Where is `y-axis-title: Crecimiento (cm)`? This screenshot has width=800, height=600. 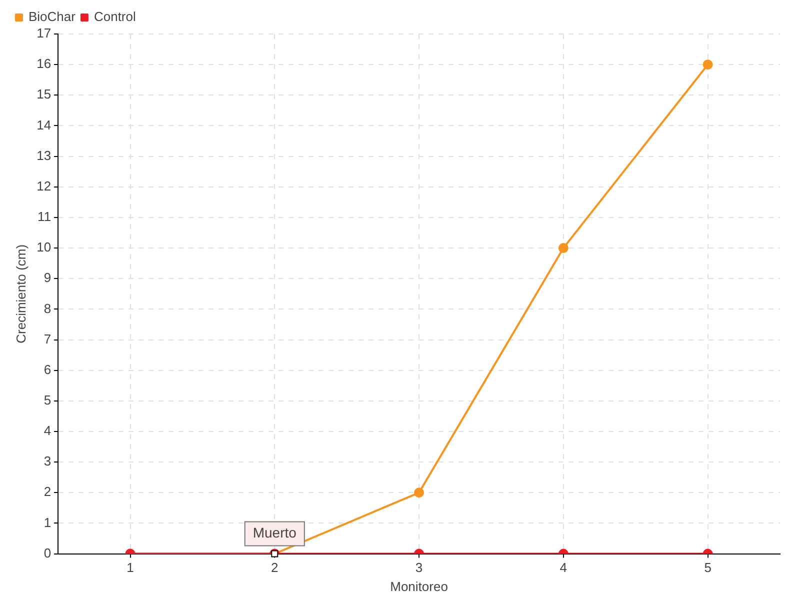
y-axis-title: Crecimiento (cm) is located at coordinates (20, 294).